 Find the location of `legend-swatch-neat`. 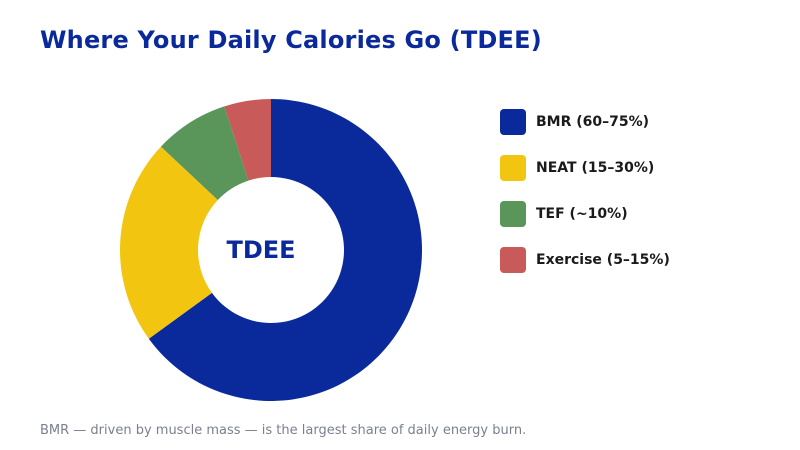

legend-swatch-neat is located at coordinates (513, 168).